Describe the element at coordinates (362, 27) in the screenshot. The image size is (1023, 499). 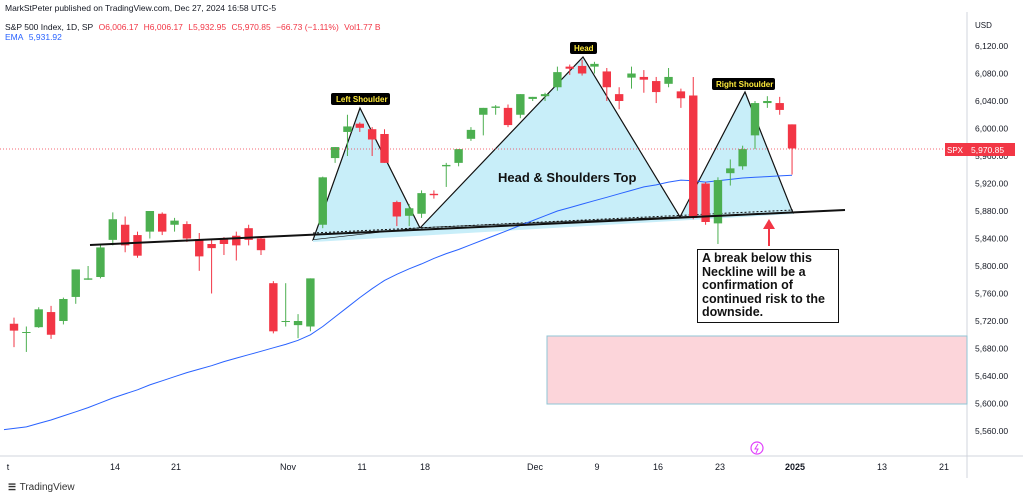
I see `volume-value: Vol1.77 B` at that location.